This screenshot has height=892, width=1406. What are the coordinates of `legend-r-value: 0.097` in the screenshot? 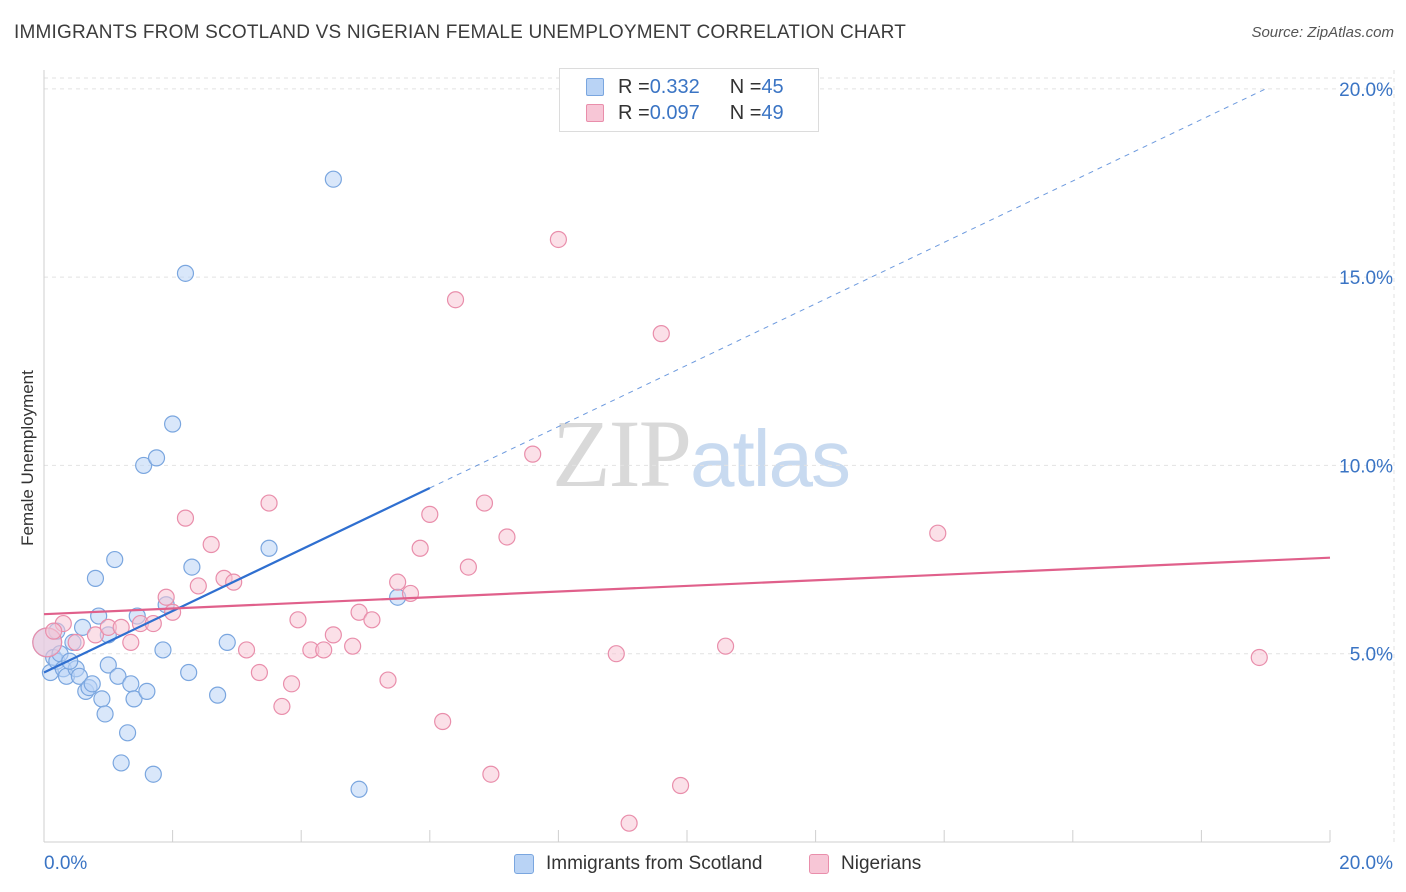 It's located at (674, 112).